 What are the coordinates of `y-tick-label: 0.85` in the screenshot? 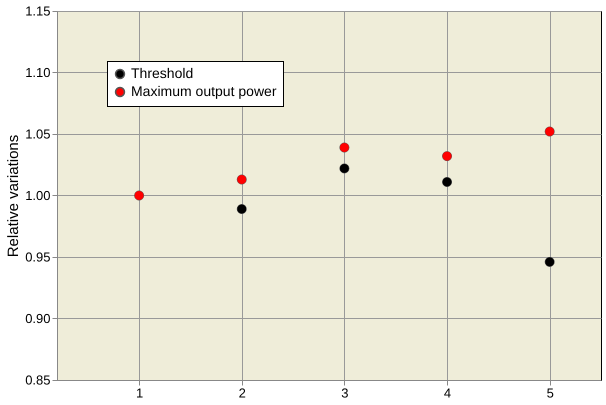 It's located at (37, 380).